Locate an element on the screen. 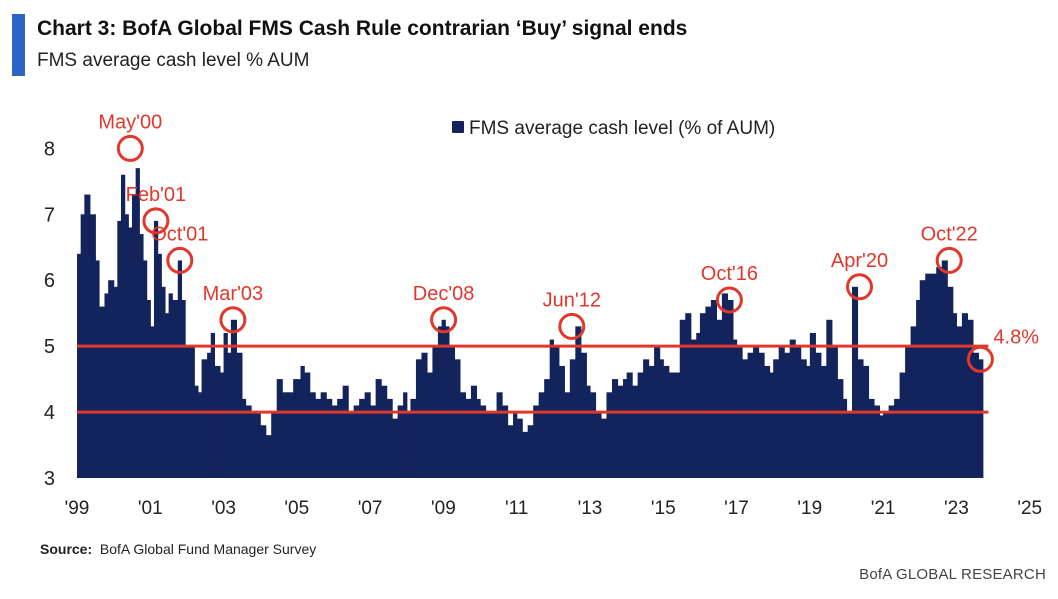 The width and height of the screenshot is (1058, 599). annotation-label: Feb'01 is located at coordinates (156, 195).